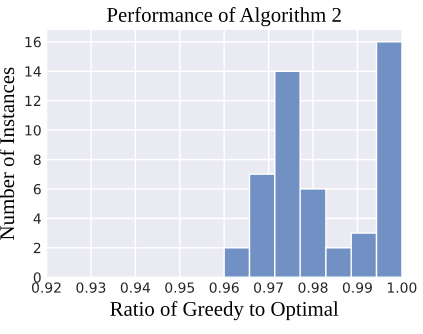 The height and width of the screenshot is (334, 423). What do you see at coordinates (37, 189) in the screenshot?
I see `y-tick-label: 6` at bounding box center [37, 189].